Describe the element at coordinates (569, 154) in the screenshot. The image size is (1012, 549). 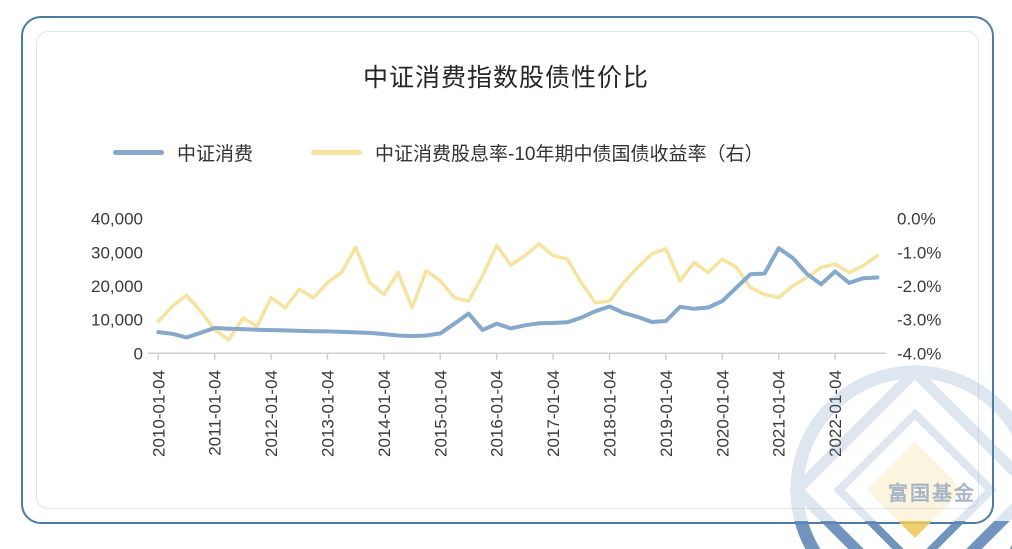
I see `legend-label-yield-spread: 中证消费股息率-10年期中债国债收益率（右）` at that location.